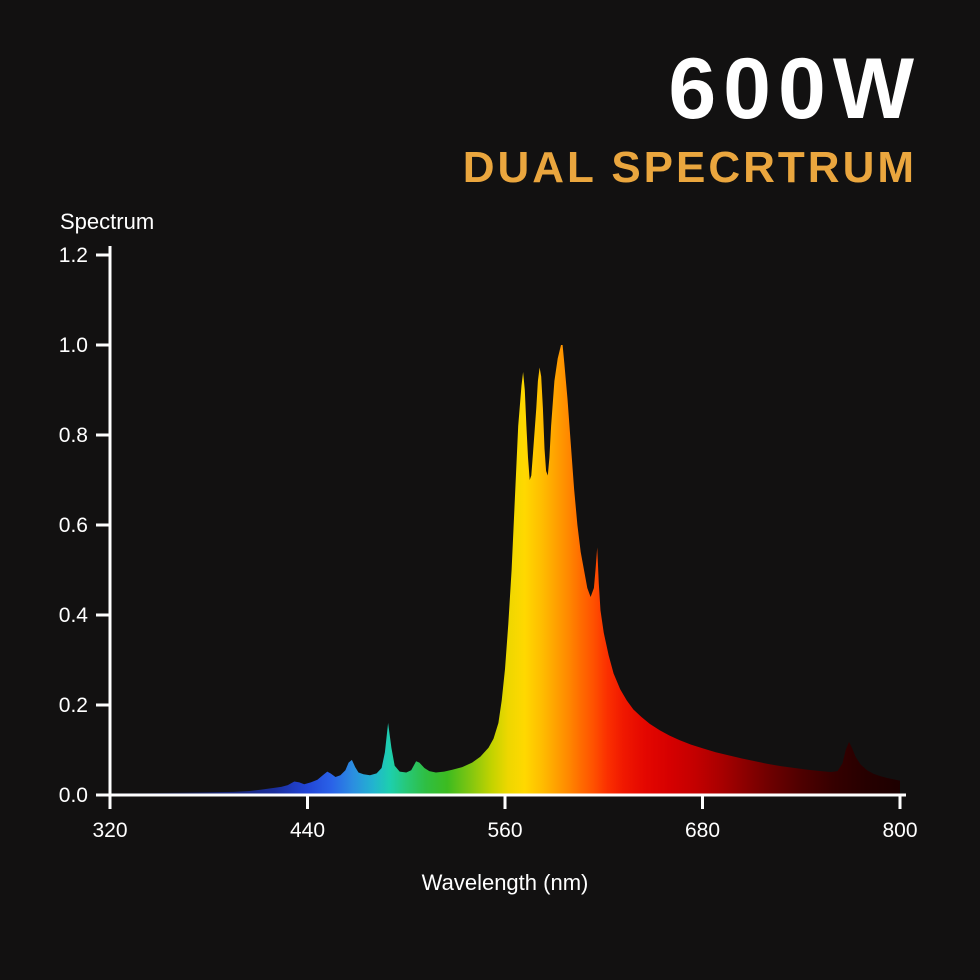 This screenshot has width=980, height=980. Describe the element at coordinates (74, 615) in the screenshot. I see `y-tick-label: 0.4` at that location.